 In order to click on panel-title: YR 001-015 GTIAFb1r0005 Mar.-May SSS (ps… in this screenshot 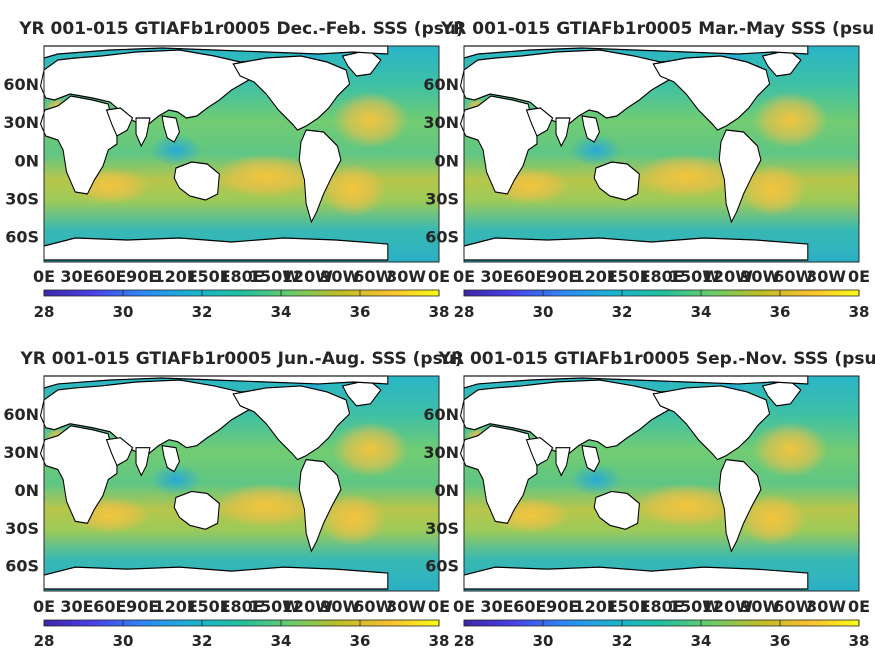, I will do `click(657, 29)`.